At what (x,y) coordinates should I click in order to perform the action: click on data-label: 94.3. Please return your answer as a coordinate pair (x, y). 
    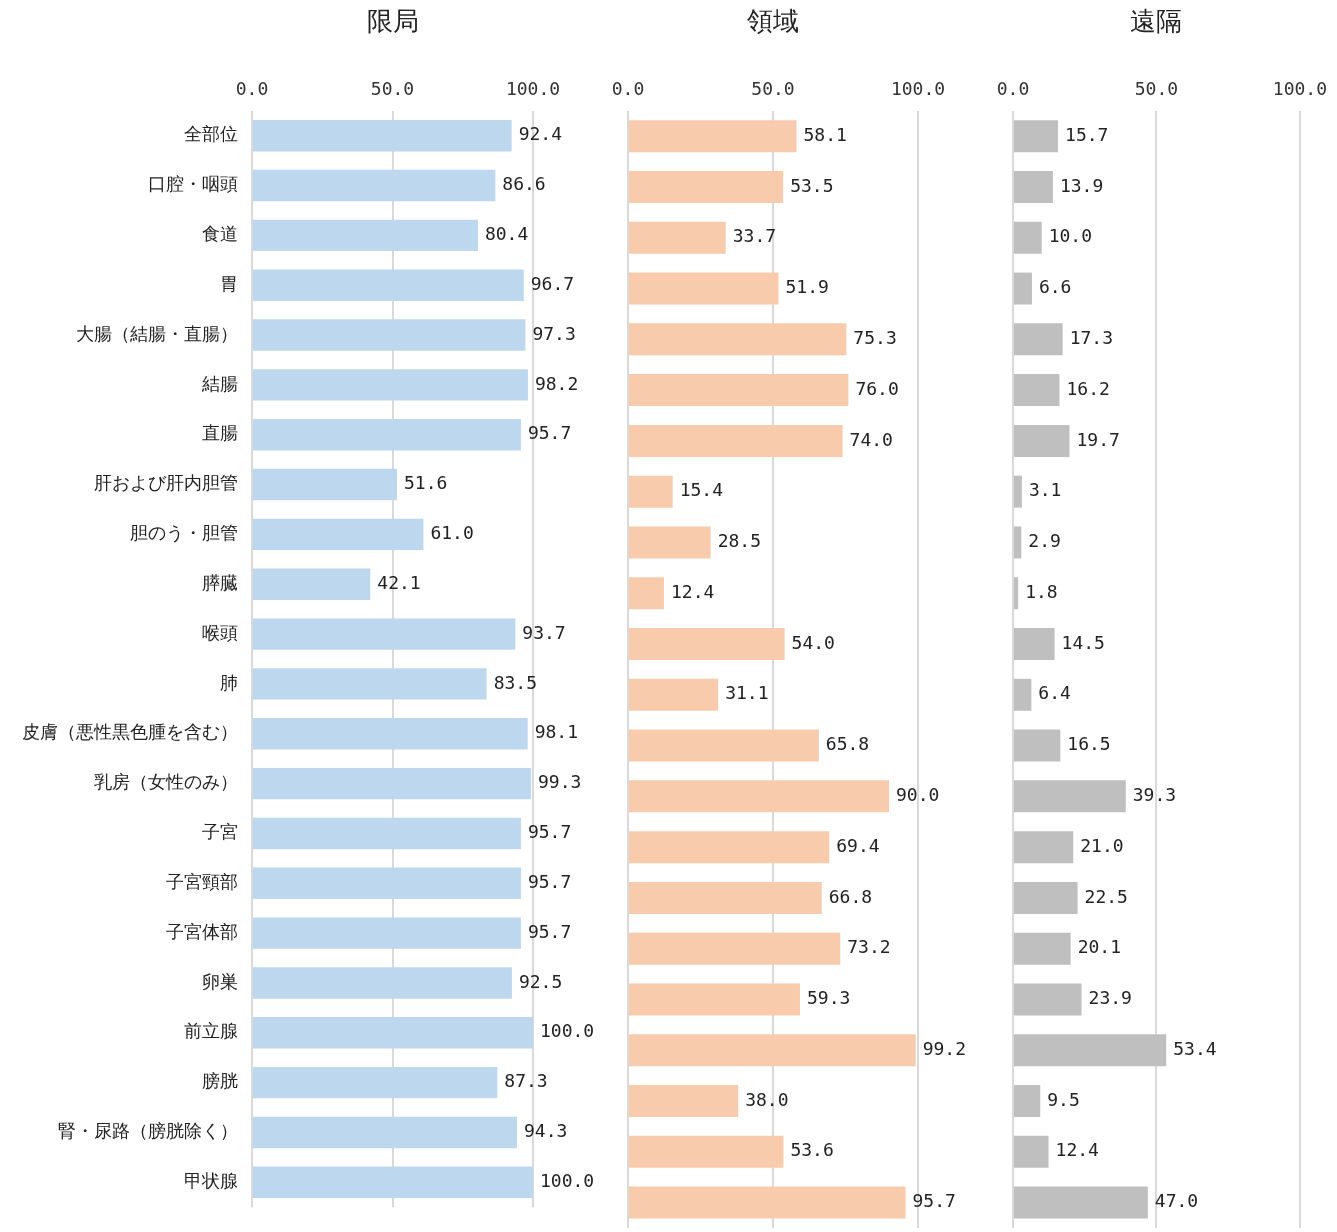
    Looking at the image, I should click on (545, 1131).